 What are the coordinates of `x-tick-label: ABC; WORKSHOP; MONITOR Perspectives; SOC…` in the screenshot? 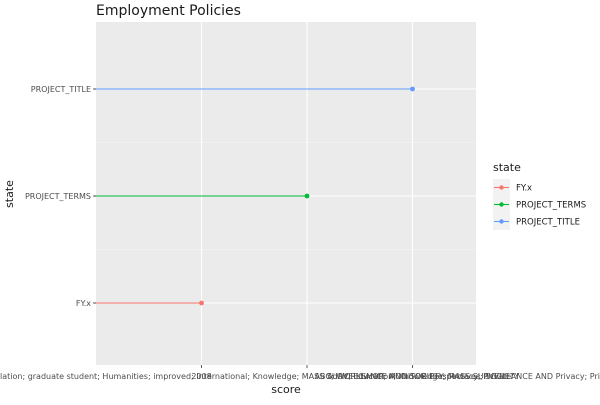 It's located at (417, 376).